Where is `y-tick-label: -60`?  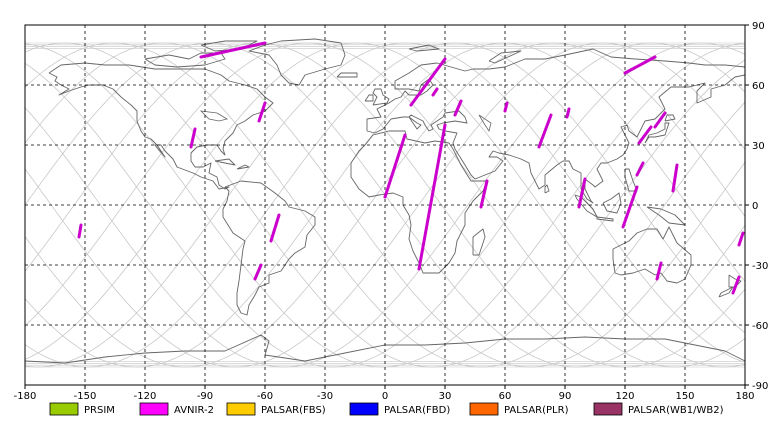
y-tick-label: -60 is located at coordinates (760, 326).